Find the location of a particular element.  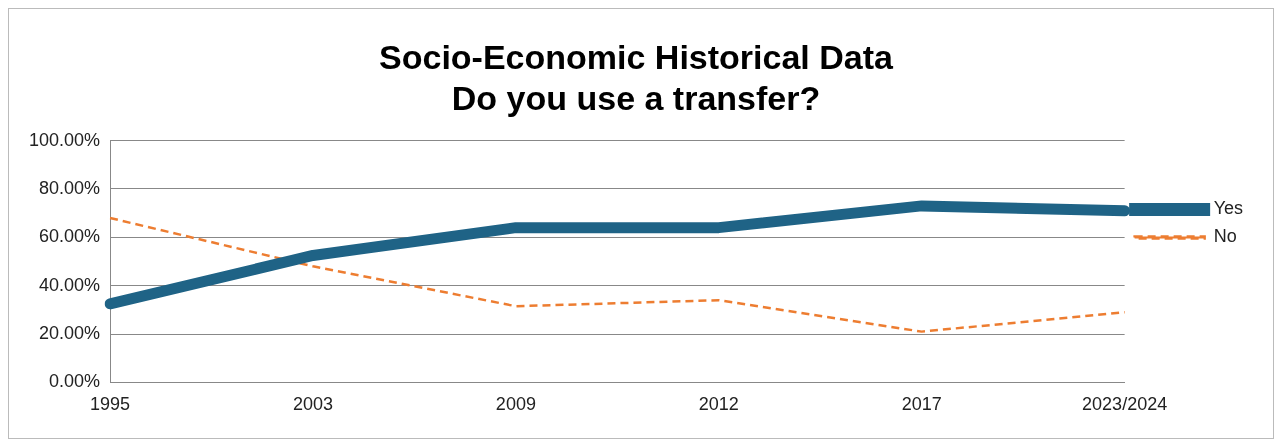

y-tick-label: 100.00% is located at coordinates (65, 139).